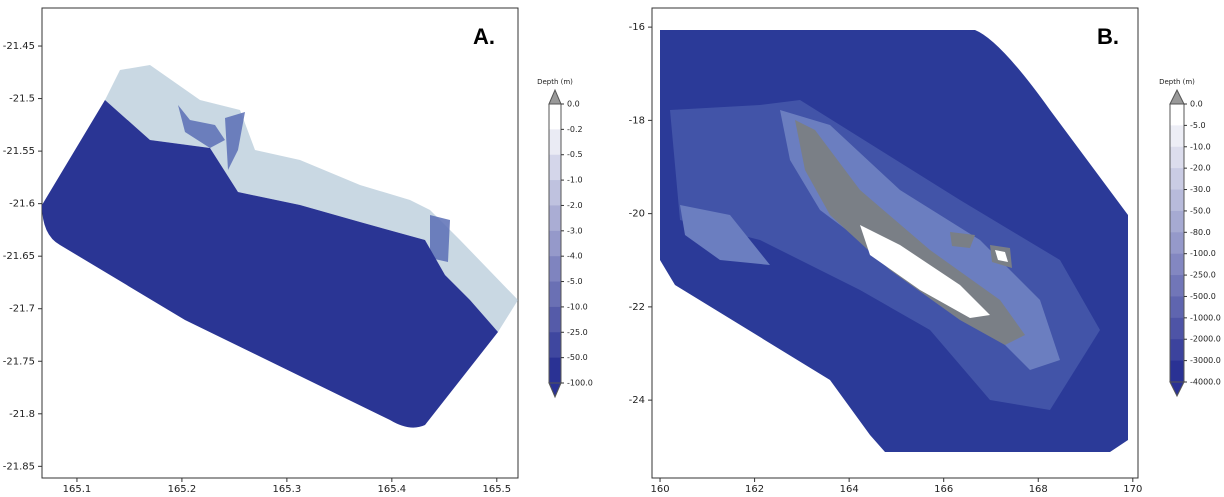 The width and height of the screenshot is (1224, 497). Describe the element at coordinates (575, 205) in the screenshot. I see `colorbar-label: -2.0` at that location.